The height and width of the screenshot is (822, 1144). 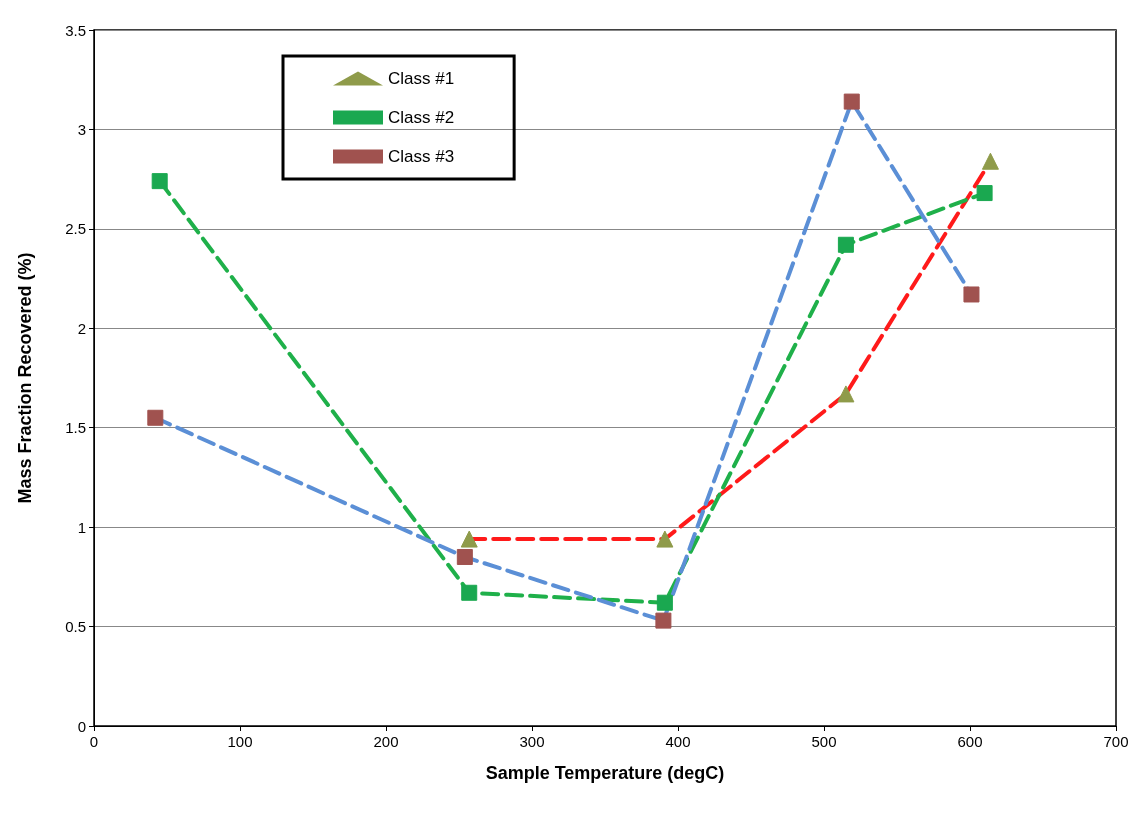 I want to click on y-axis-title: Mass Fraction Recovered (%), so click(x=25, y=378).